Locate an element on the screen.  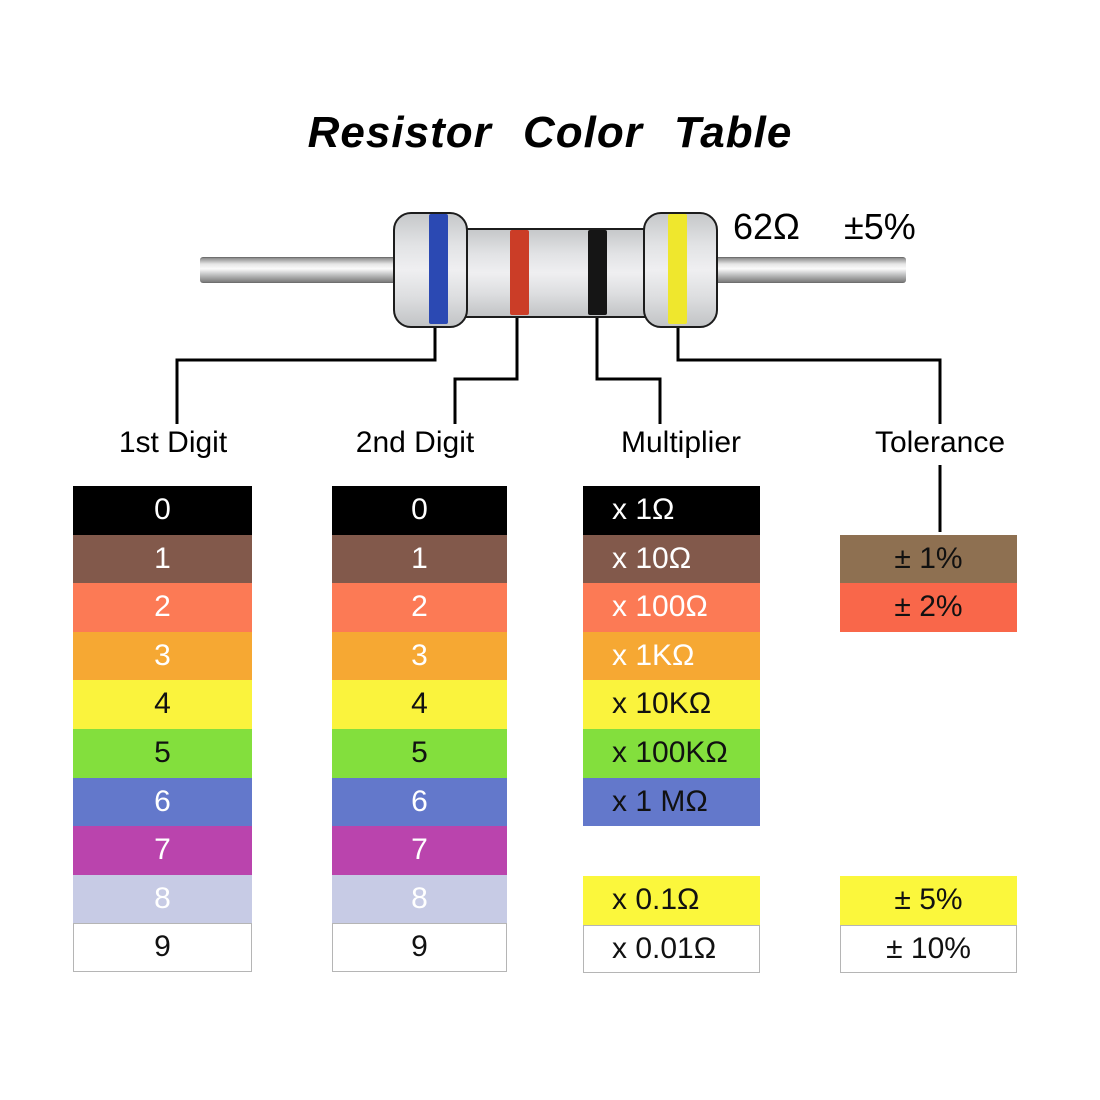
digit1-row: 5 is located at coordinates (162, 753).